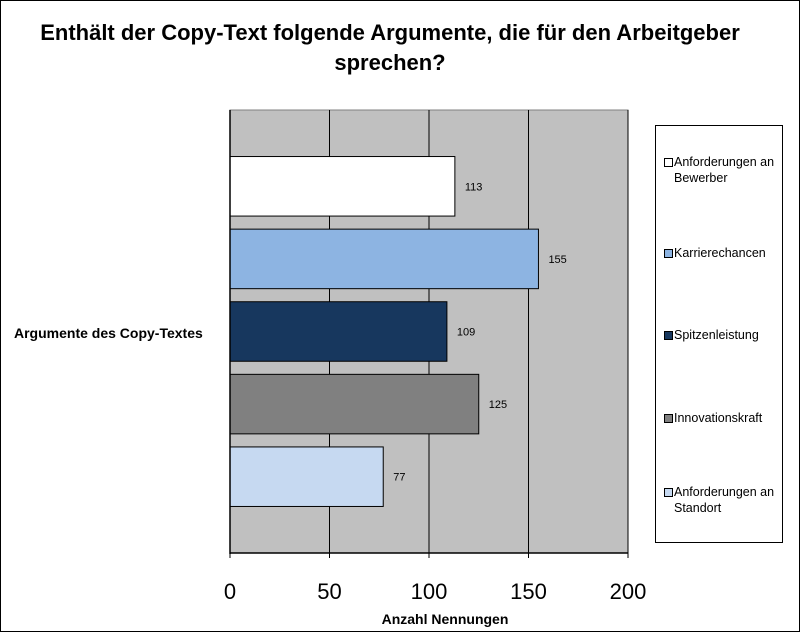  Describe the element at coordinates (329, 591) in the screenshot. I see `x-tick-label: 50` at that location.